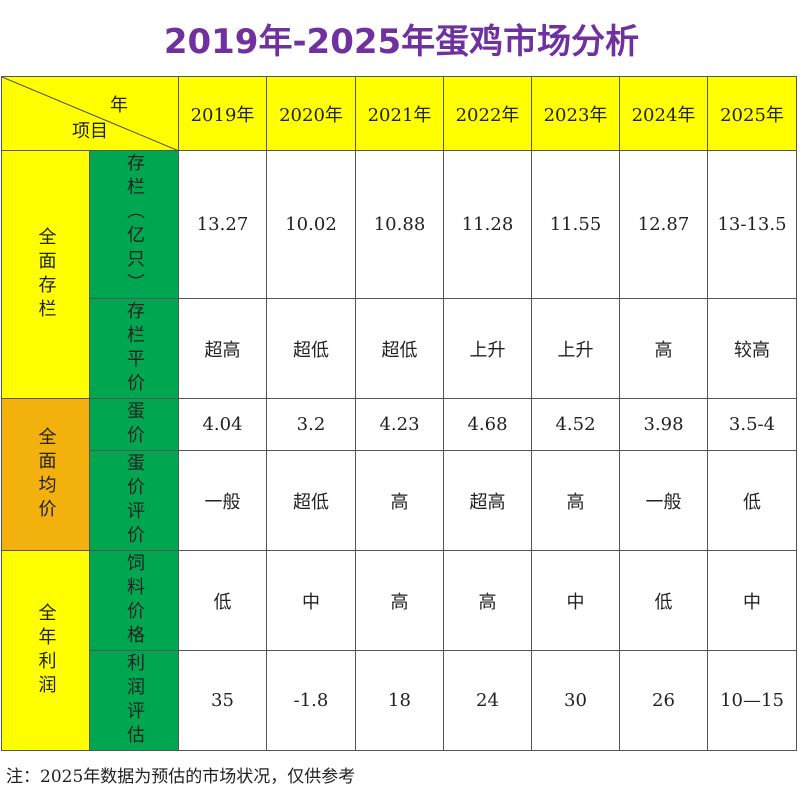 This screenshot has width=803, height=800. What do you see at coordinates (663, 224) in the screenshot?
I see `value-cell: 12.87` at bounding box center [663, 224].